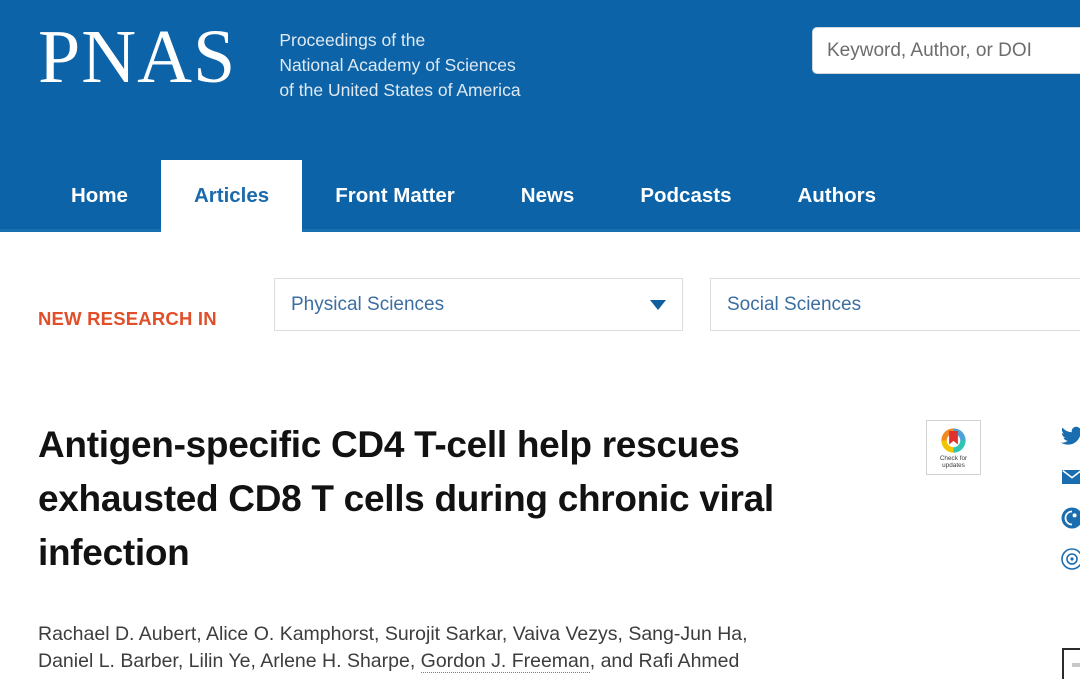 This screenshot has width=1080, height=679. I want to click on tagline-line-3: of the United States of America, so click(400, 90).